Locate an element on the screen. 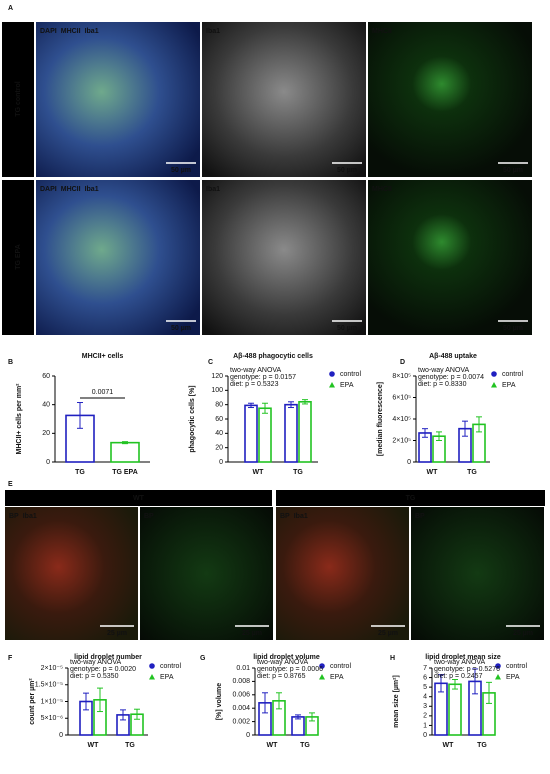 The image size is (550, 774). panel-label: E is located at coordinates (10, 484).